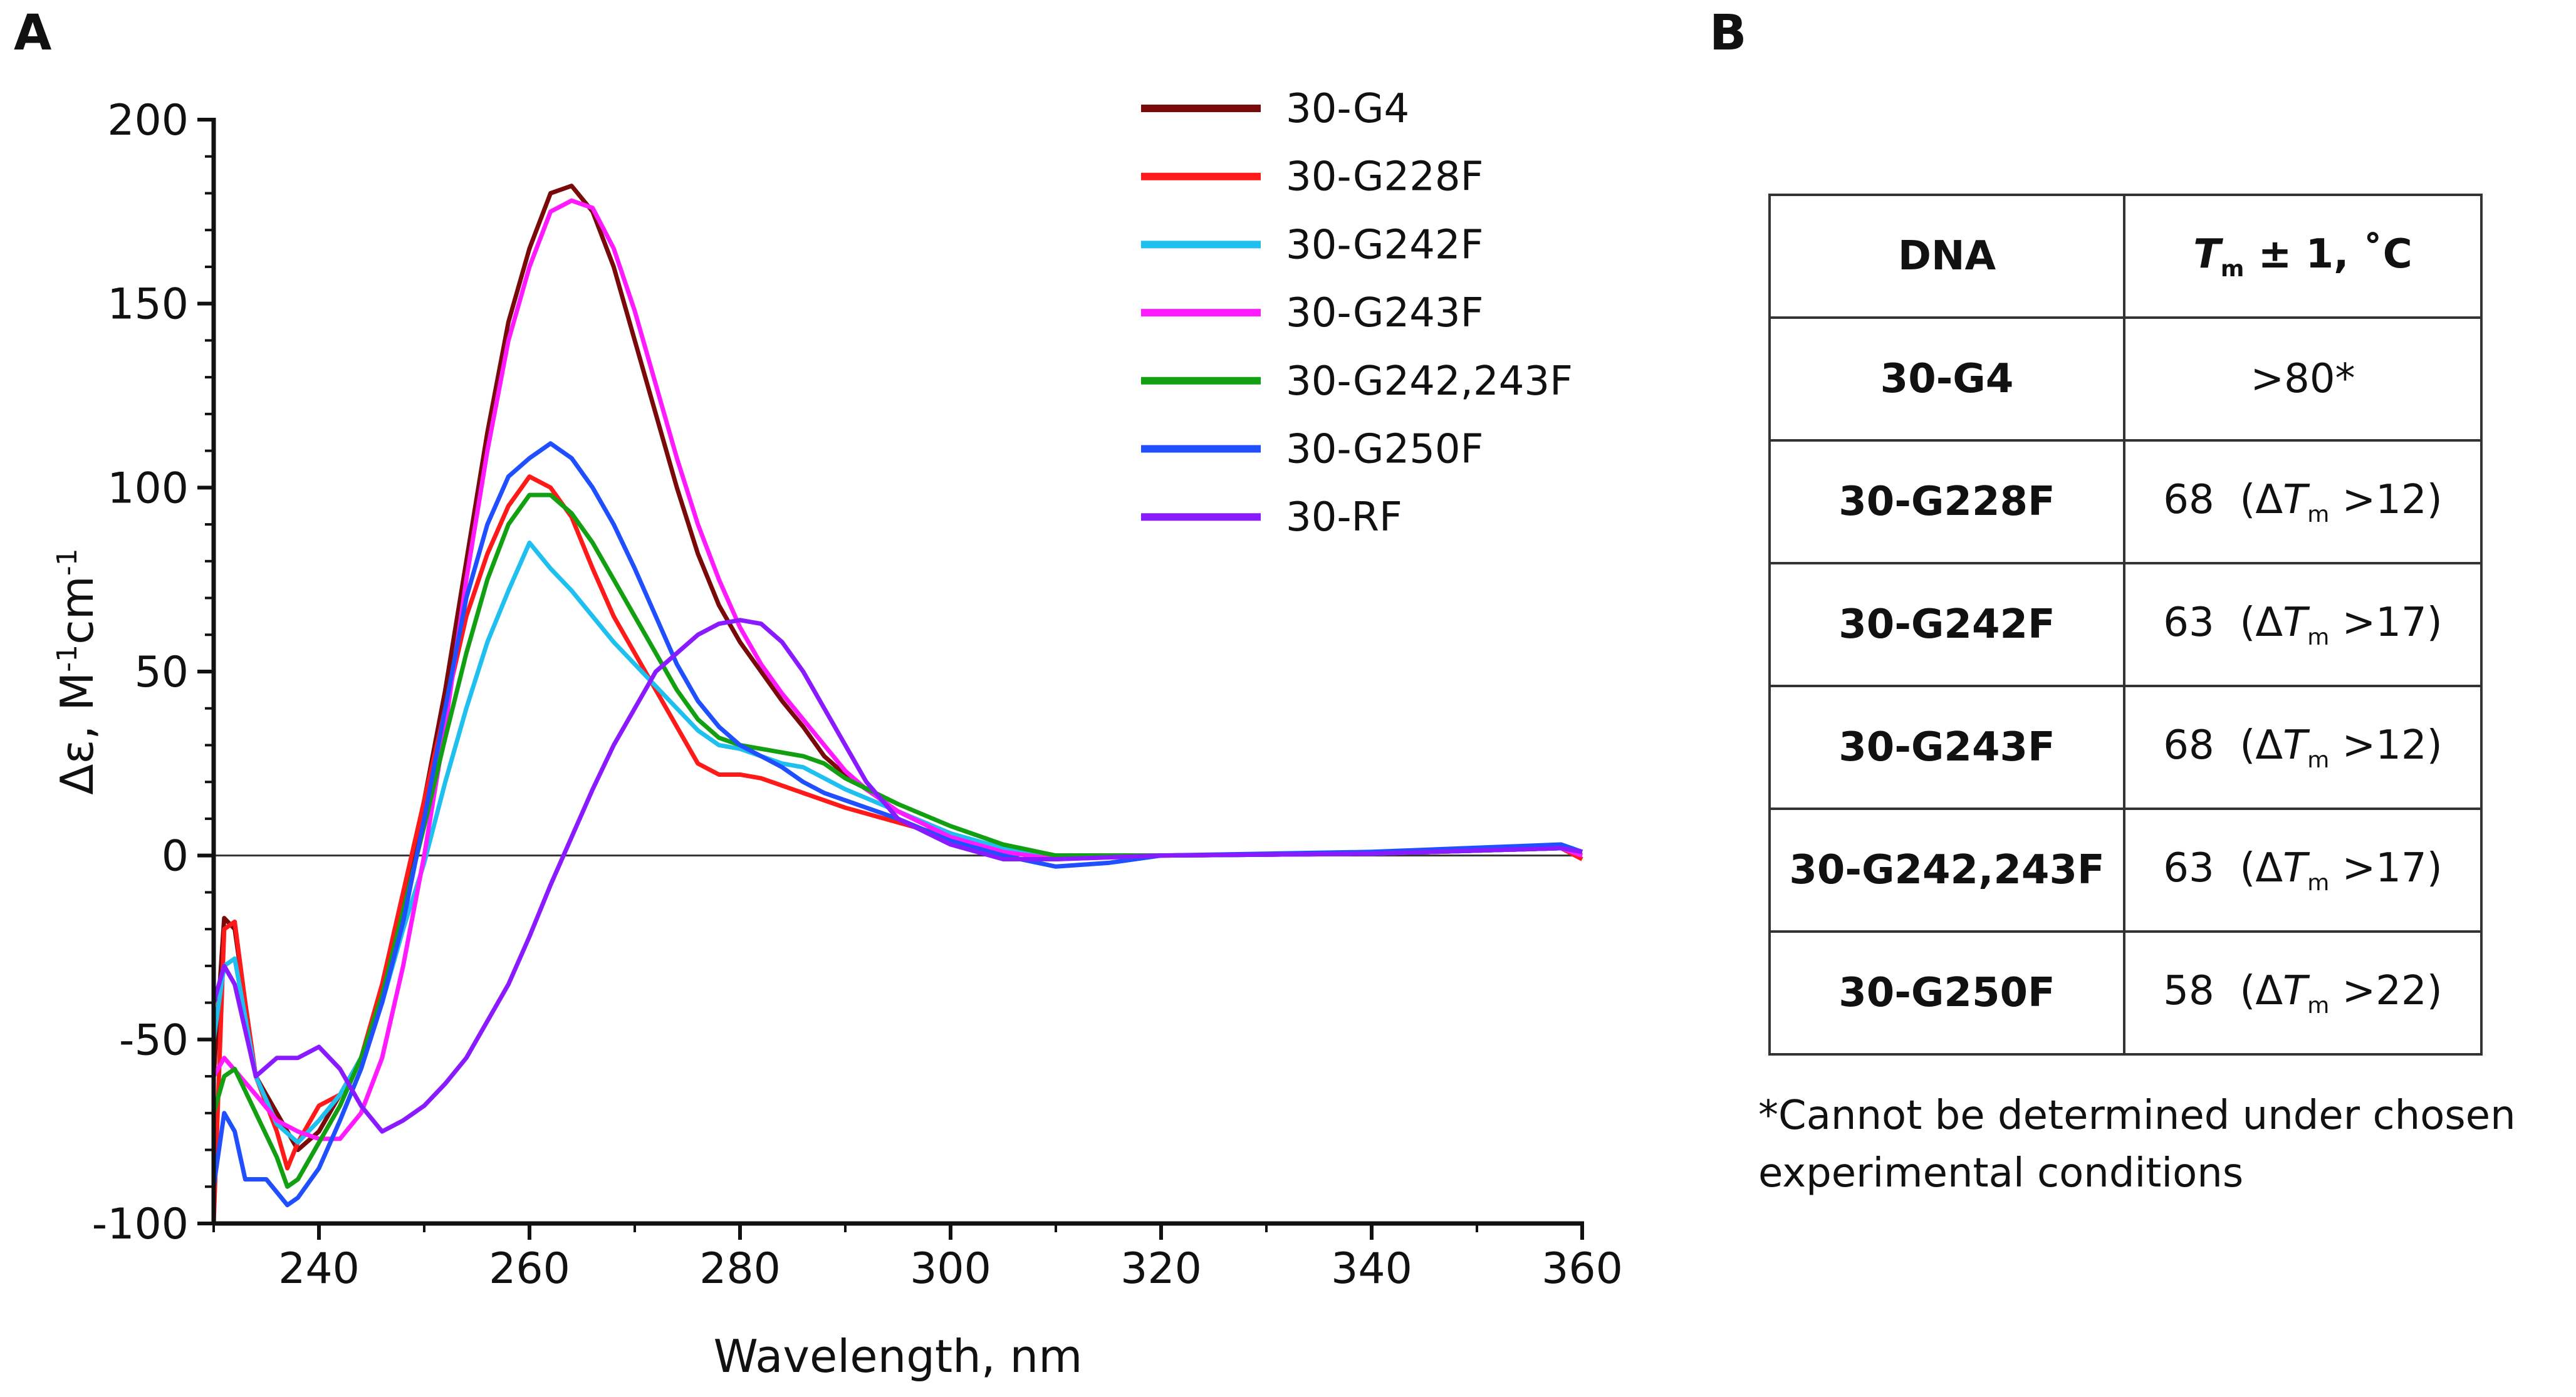  Describe the element at coordinates (1384, 450) in the screenshot. I see `legend-label: 30-G250F` at that location.